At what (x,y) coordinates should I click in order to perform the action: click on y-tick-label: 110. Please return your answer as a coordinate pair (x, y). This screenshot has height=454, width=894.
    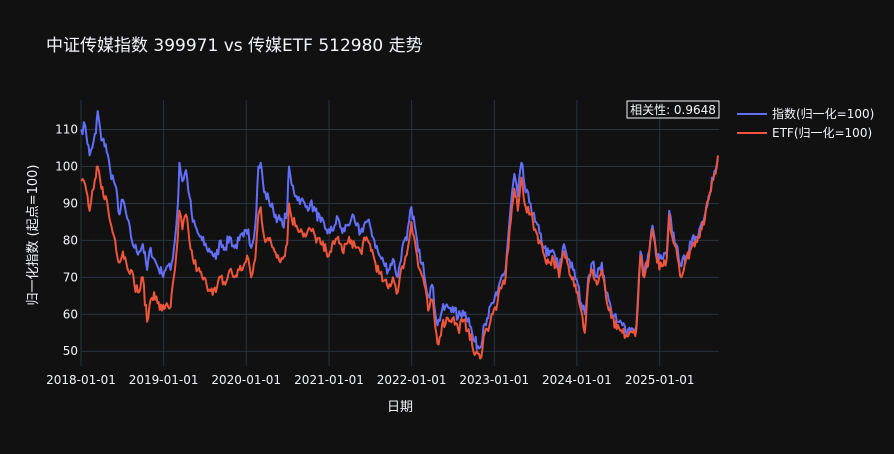
    Looking at the image, I should click on (66, 130).